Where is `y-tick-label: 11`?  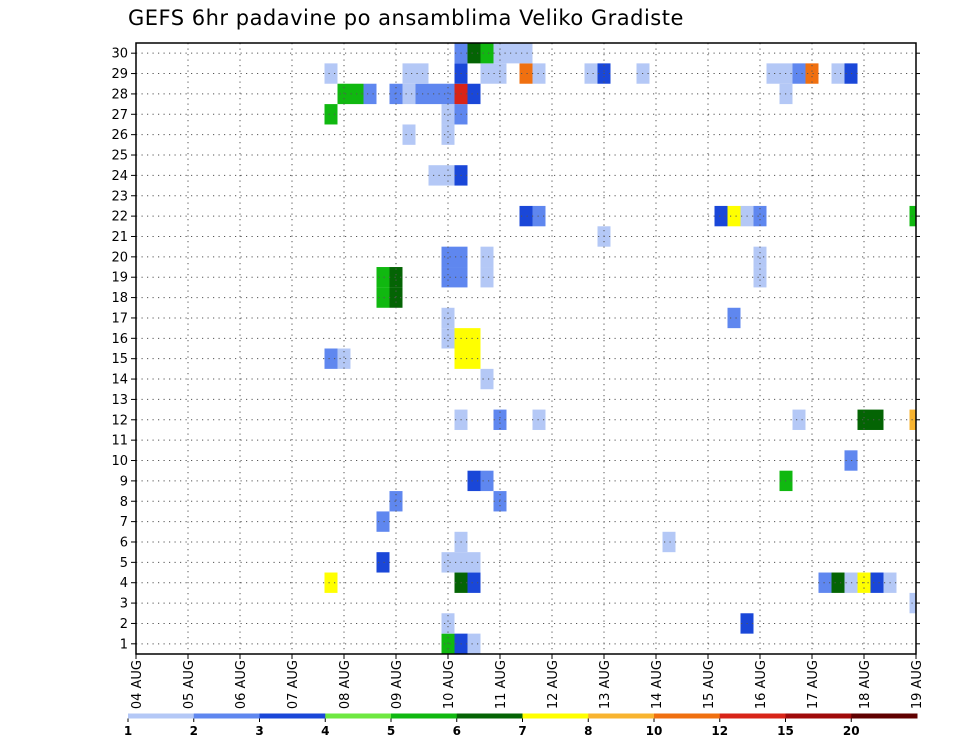
y-tick-label: 11 is located at coordinates (119, 441).